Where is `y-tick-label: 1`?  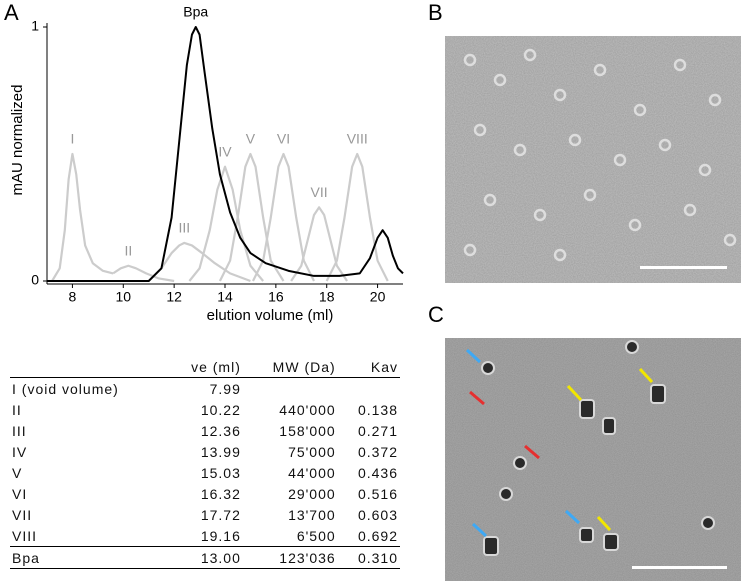 y-tick-label: 1 is located at coordinates (35, 26).